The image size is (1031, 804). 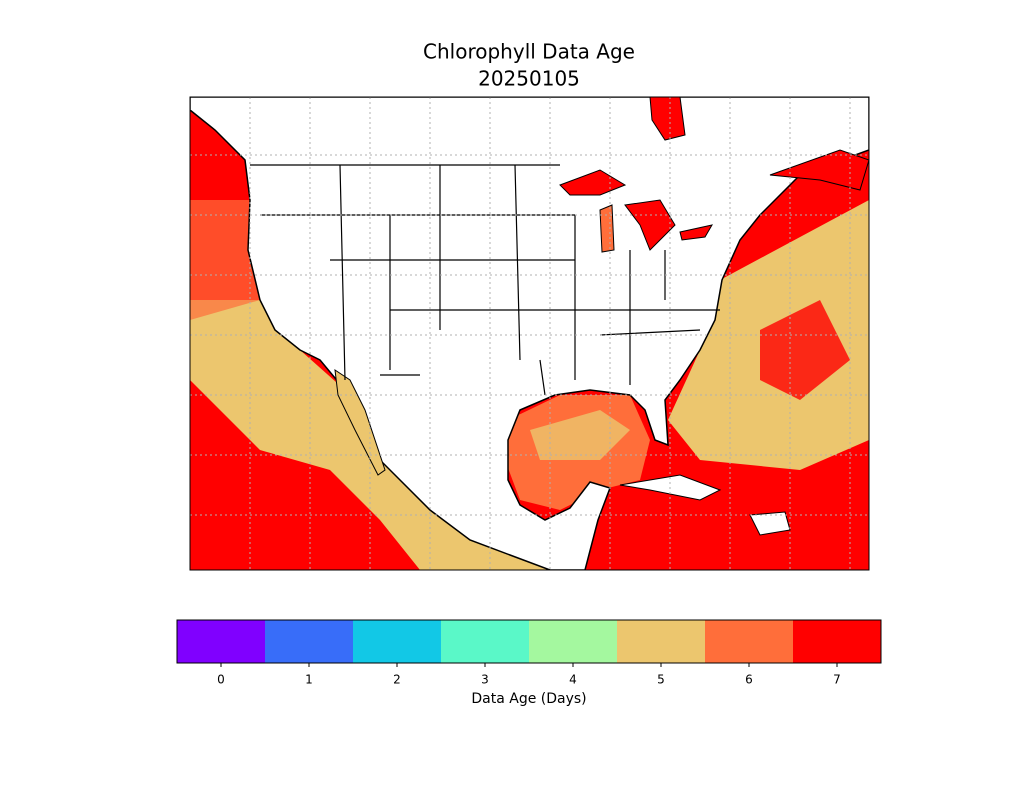 What do you see at coordinates (485, 680) in the screenshot?
I see `colorbar-tick-label: 3` at bounding box center [485, 680].